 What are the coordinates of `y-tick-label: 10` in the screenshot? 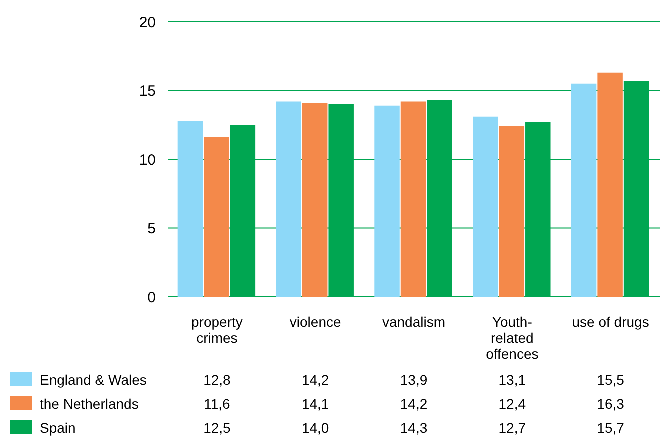 It's located at (147, 160).